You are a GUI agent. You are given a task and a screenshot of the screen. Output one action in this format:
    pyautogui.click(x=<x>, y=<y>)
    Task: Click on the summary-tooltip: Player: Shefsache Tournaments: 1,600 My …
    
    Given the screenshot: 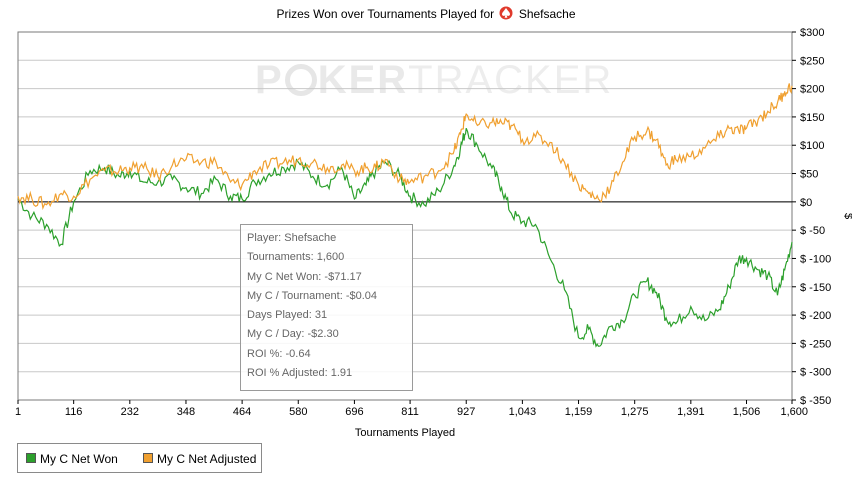 What is the action you would take?
    pyautogui.click(x=326, y=307)
    